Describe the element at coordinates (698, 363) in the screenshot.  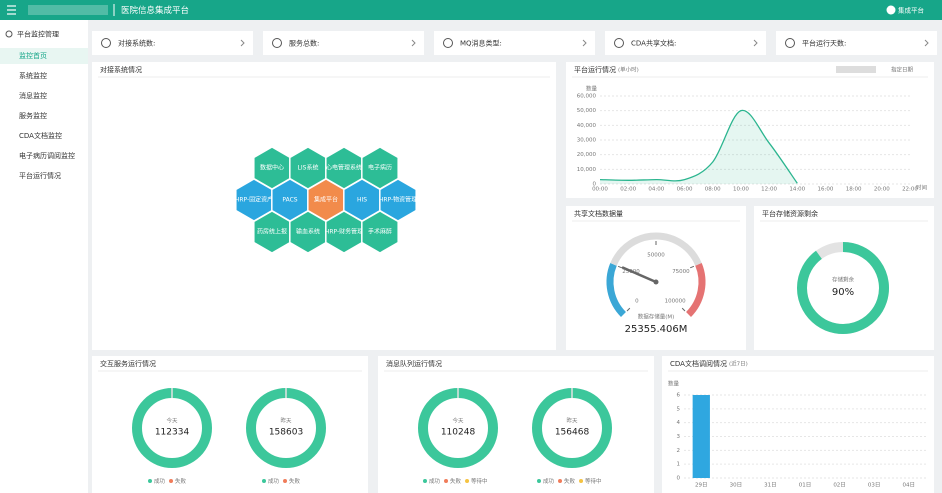
I see `panel-title: CDA文档调阅情况` at that location.